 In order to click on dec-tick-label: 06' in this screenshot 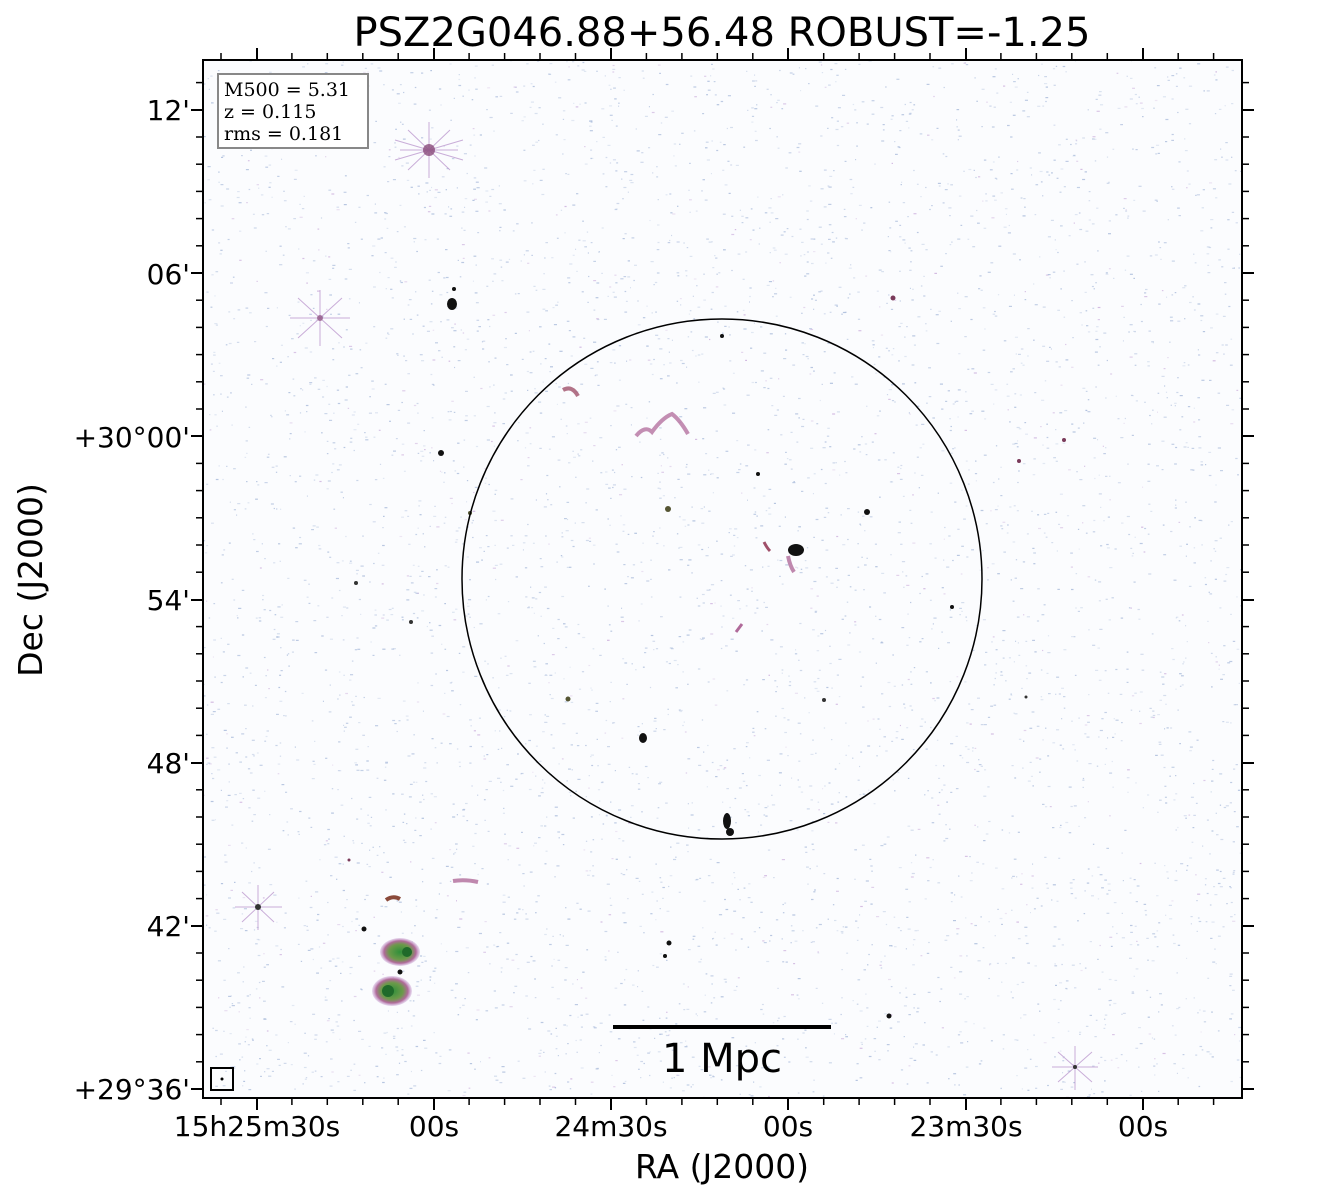, I will do `click(168, 274)`.